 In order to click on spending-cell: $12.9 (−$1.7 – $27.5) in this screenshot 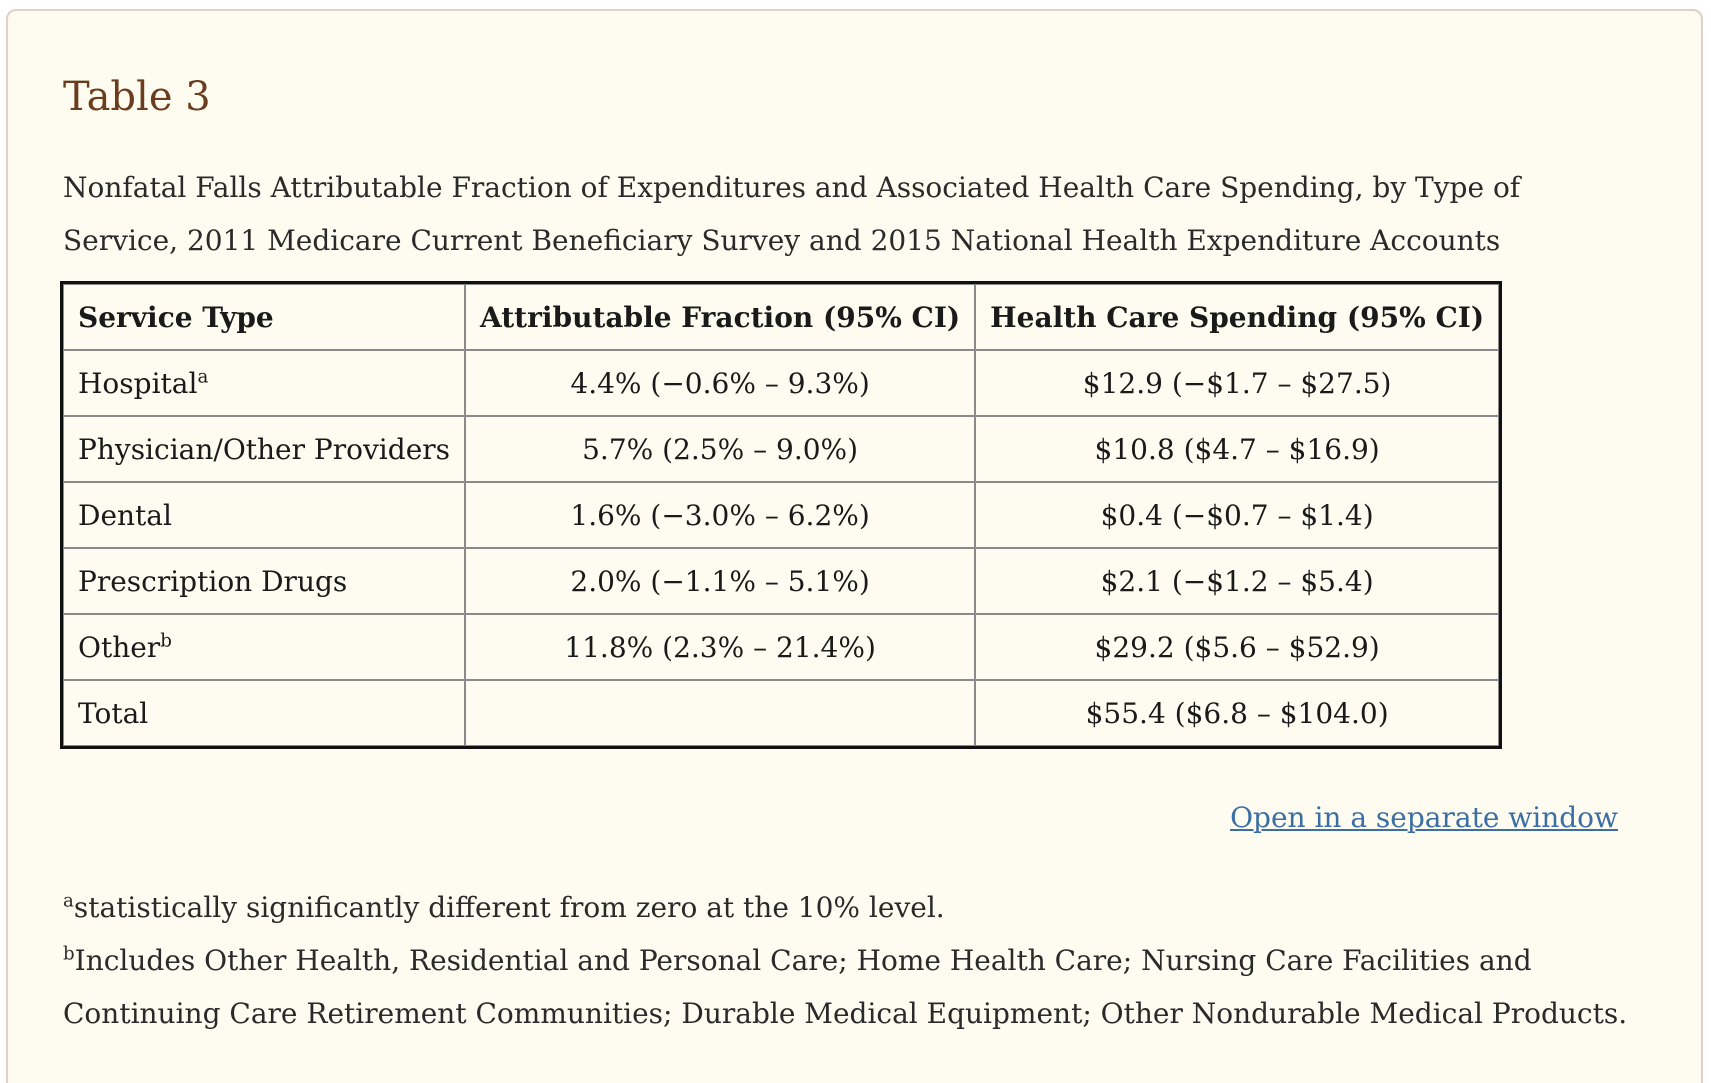, I will do `click(1237, 383)`.